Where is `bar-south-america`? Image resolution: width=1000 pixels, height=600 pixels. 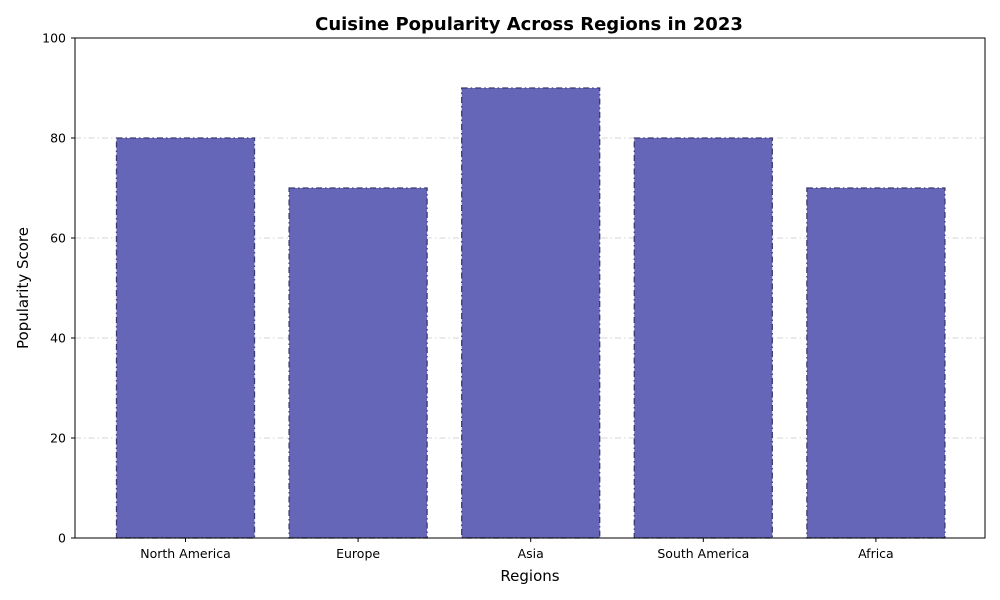
bar-south-america is located at coordinates (703, 338).